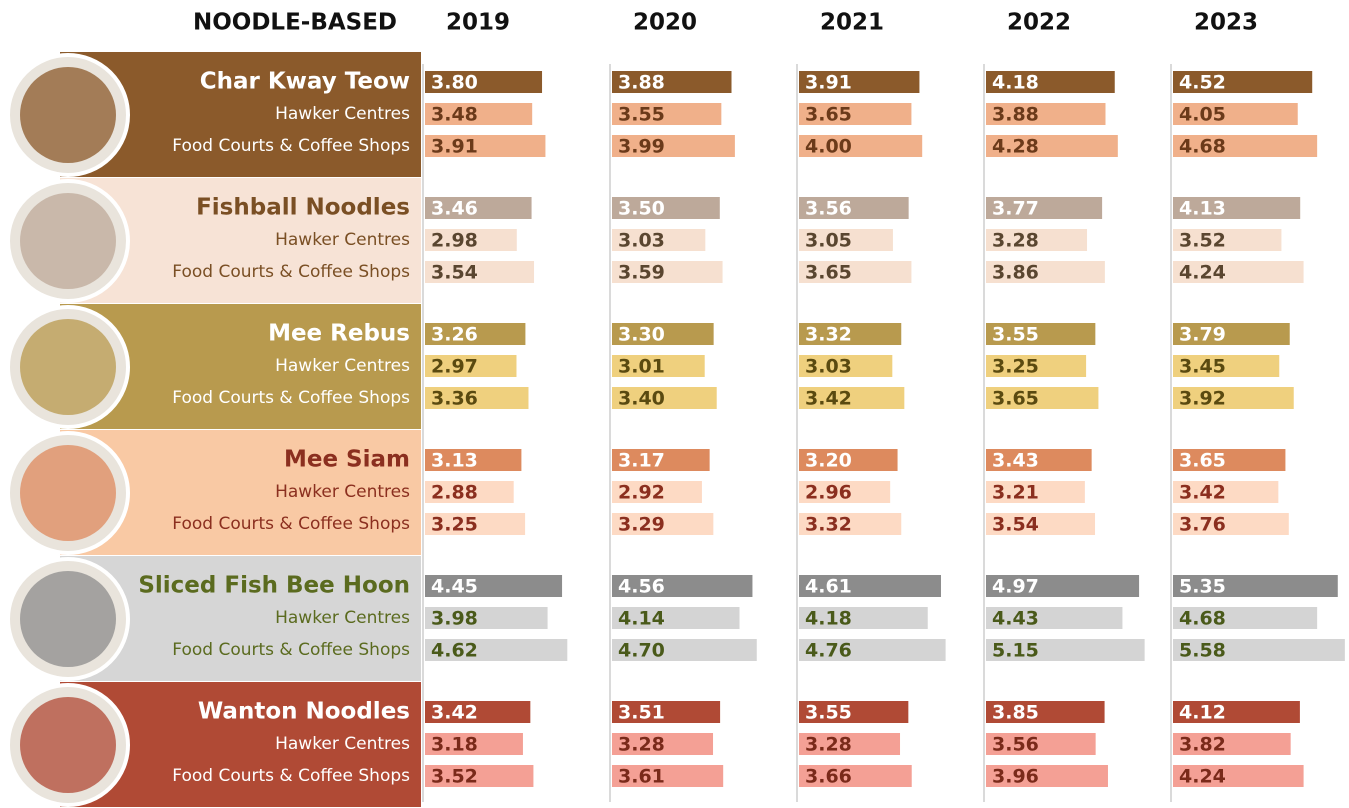 The height and width of the screenshot is (808, 1349). Describe the element at coordinates (828, 241) in the screenshot. I see `value-label: 3.05` at that location.